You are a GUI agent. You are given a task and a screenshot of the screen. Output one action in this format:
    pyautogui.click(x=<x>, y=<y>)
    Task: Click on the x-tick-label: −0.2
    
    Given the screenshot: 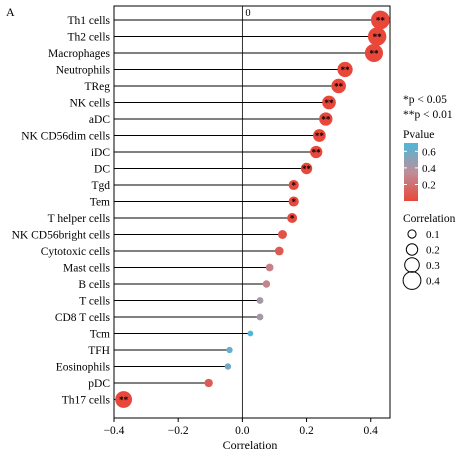 What is the action you would take?
    pyautogui.click(x=178, y=431)
    